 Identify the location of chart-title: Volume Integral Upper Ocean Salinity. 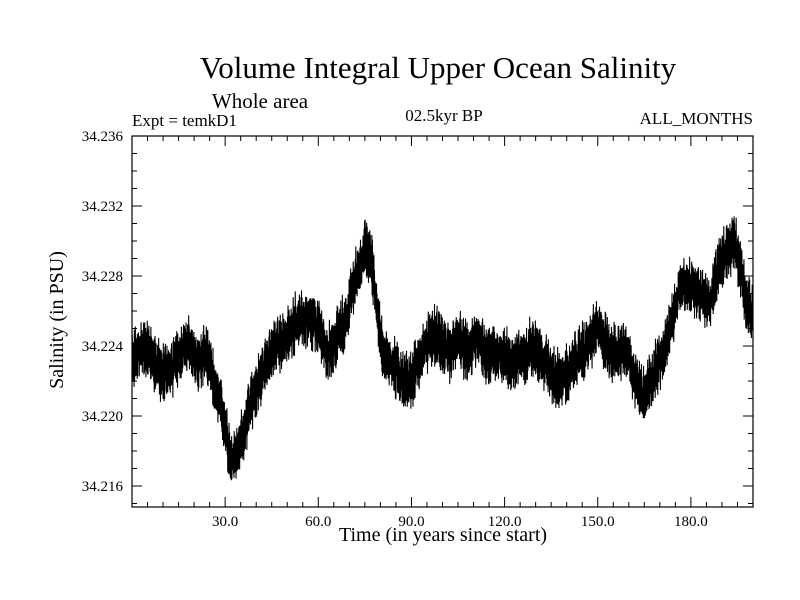
(438, 67).